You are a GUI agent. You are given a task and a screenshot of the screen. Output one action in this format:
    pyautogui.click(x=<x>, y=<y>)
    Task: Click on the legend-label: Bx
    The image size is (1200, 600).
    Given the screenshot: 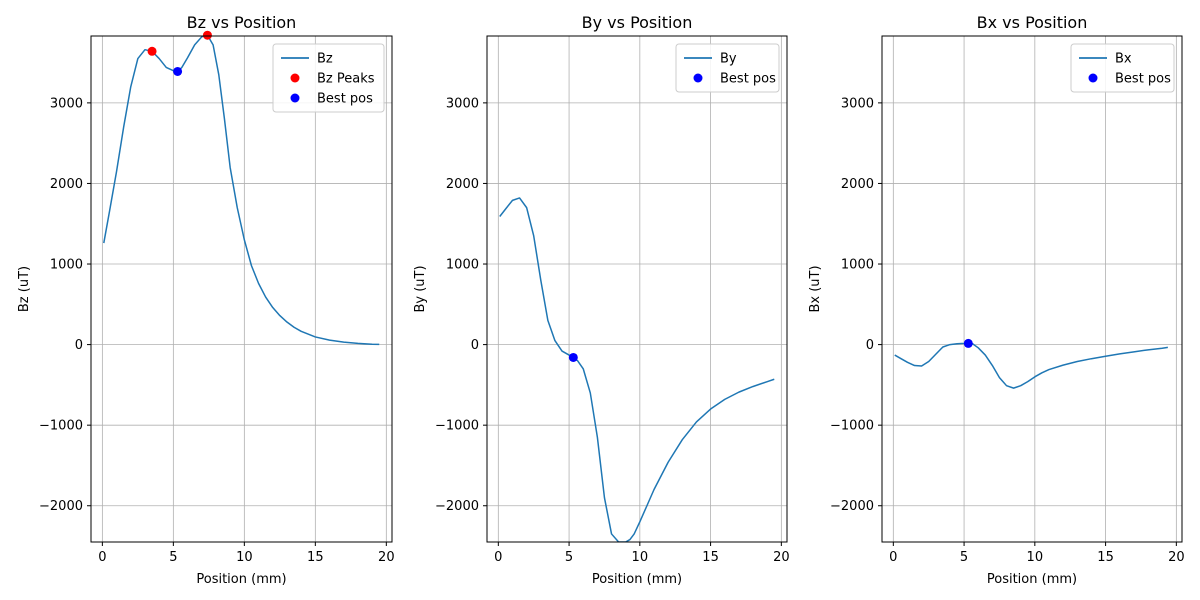 What is the action you would take?
    pyautogui.click(x=1123, y=59)
    